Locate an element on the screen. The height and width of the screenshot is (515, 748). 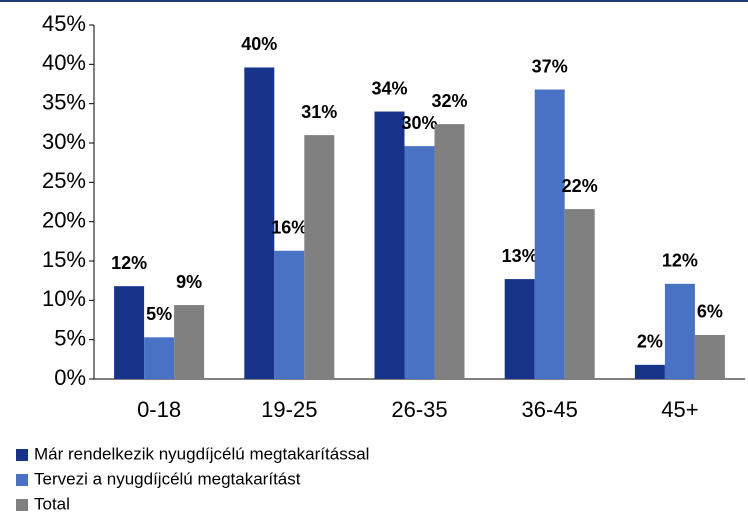
y-tick-label: 20% is located at coordinates (64, 219).